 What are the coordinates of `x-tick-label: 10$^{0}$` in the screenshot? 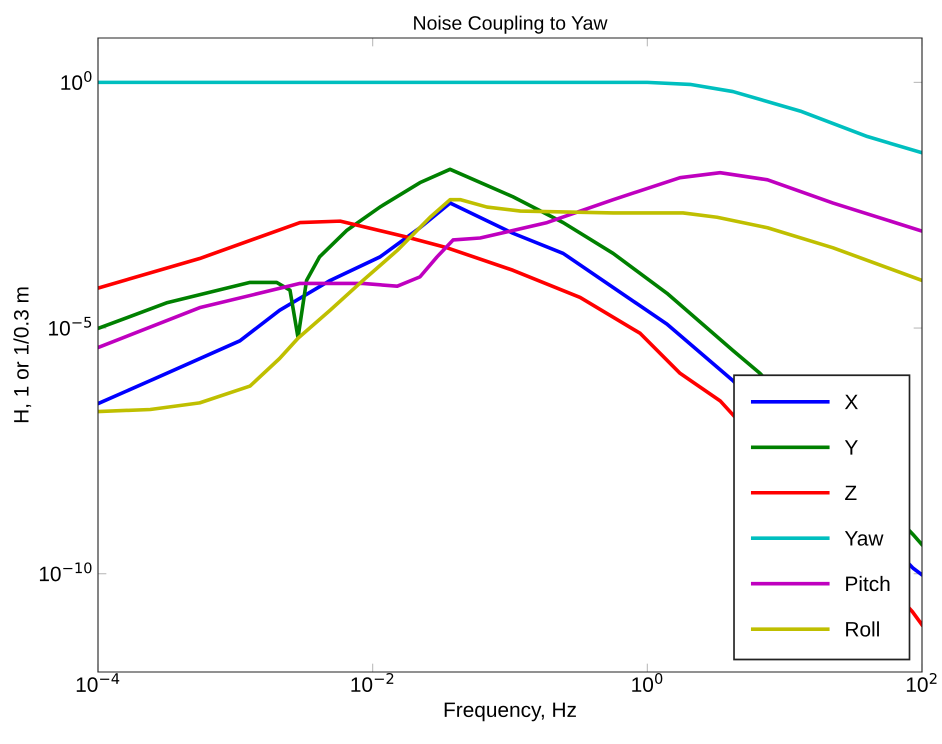 It's located at (647, 682).